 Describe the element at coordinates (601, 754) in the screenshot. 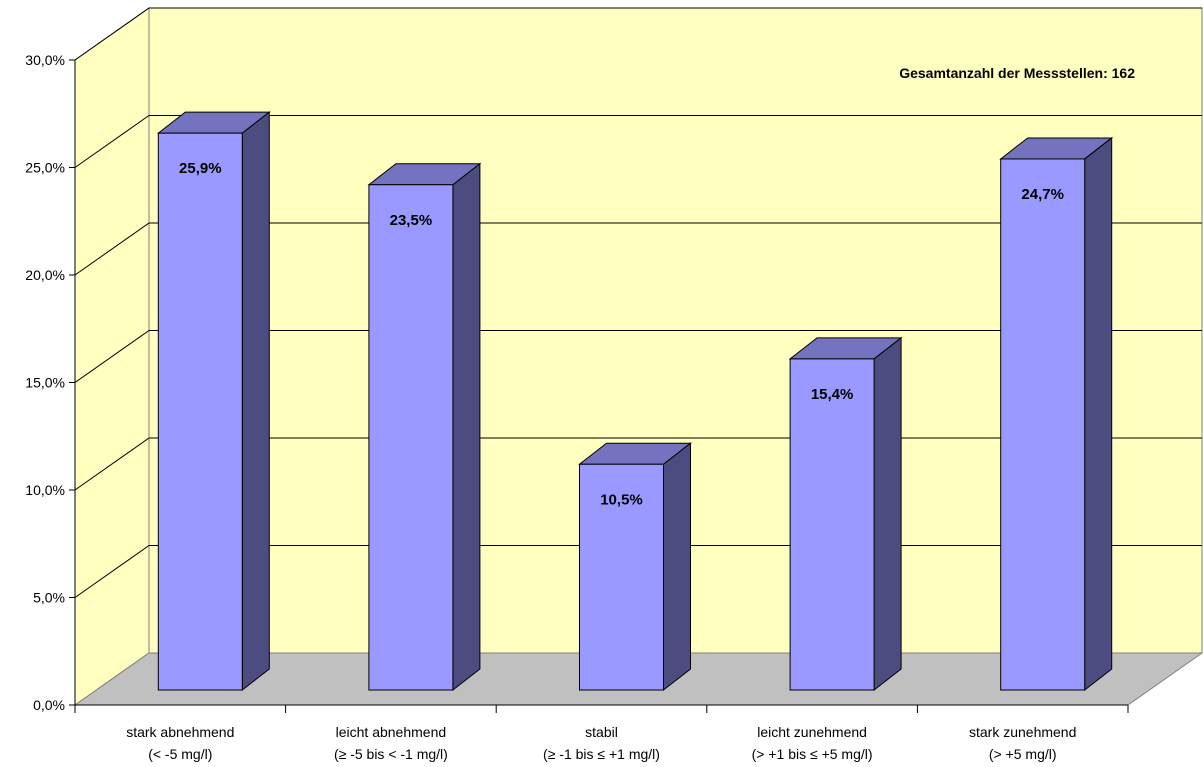

I see `category-sublabel-2: (≥ -1 bis ≤ +1 mg/l)` at that location.